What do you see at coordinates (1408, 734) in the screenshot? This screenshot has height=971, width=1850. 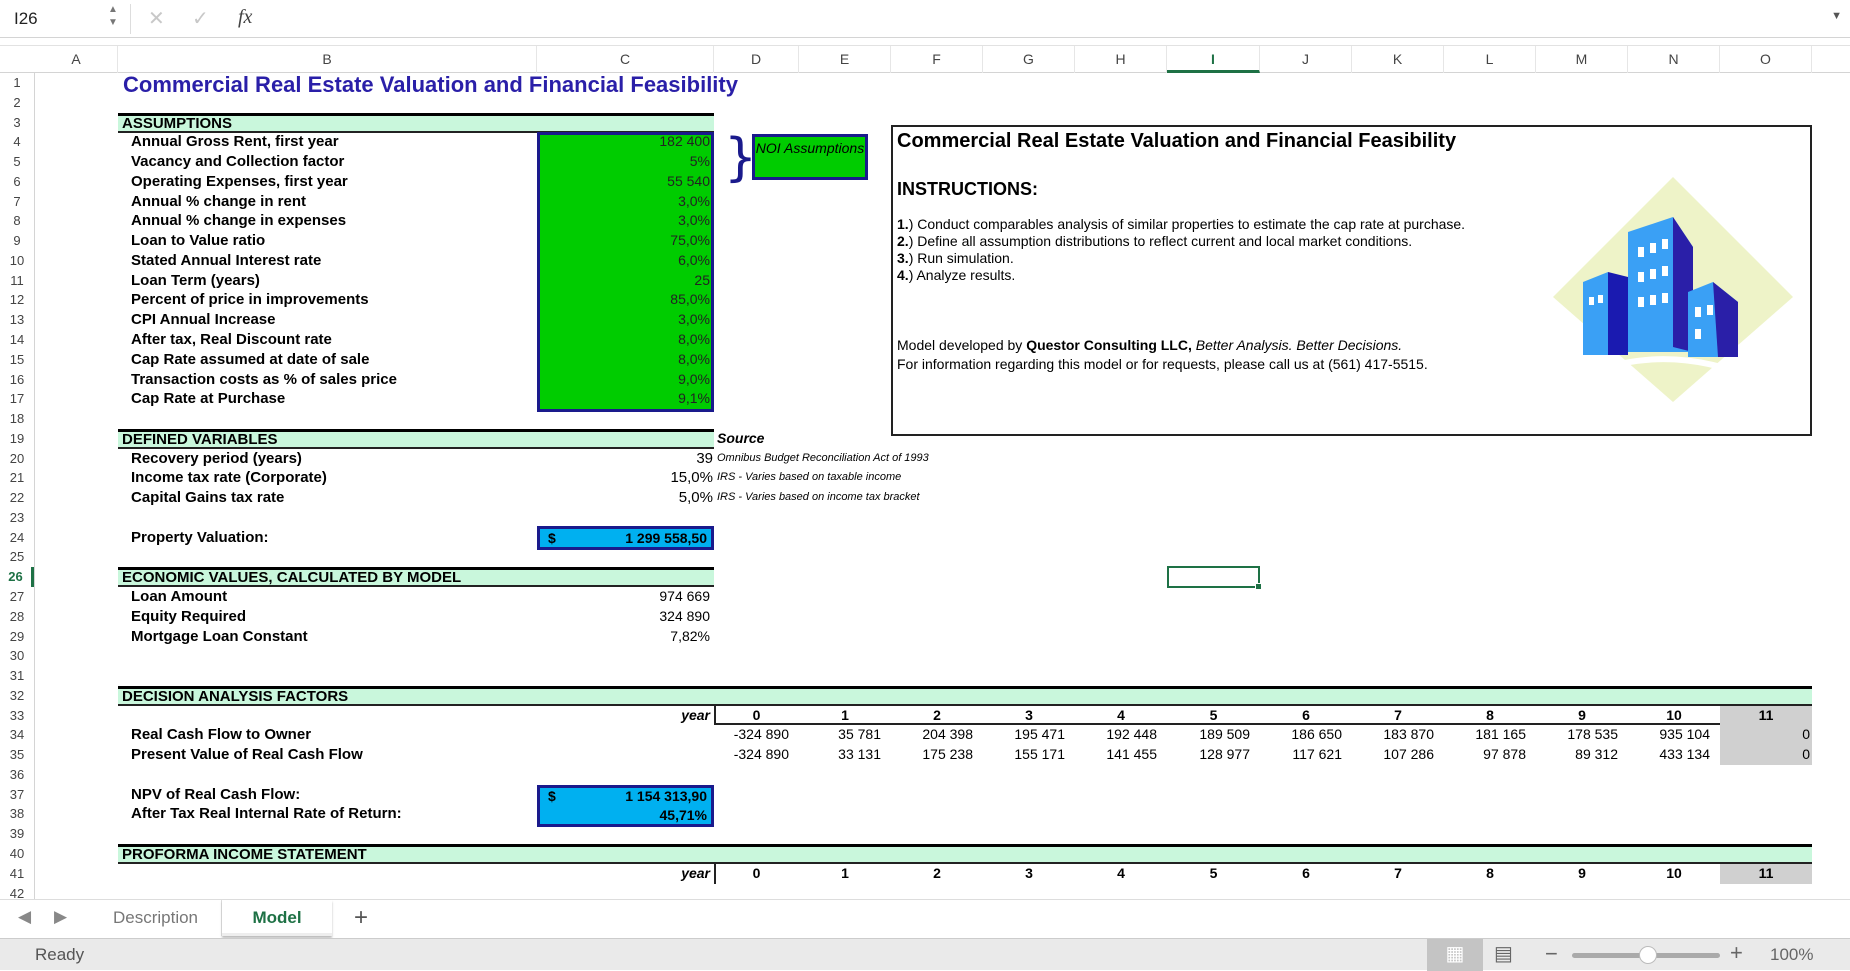 I see `cash-flow-value: 183 870` at bounding box center [1408, 734].